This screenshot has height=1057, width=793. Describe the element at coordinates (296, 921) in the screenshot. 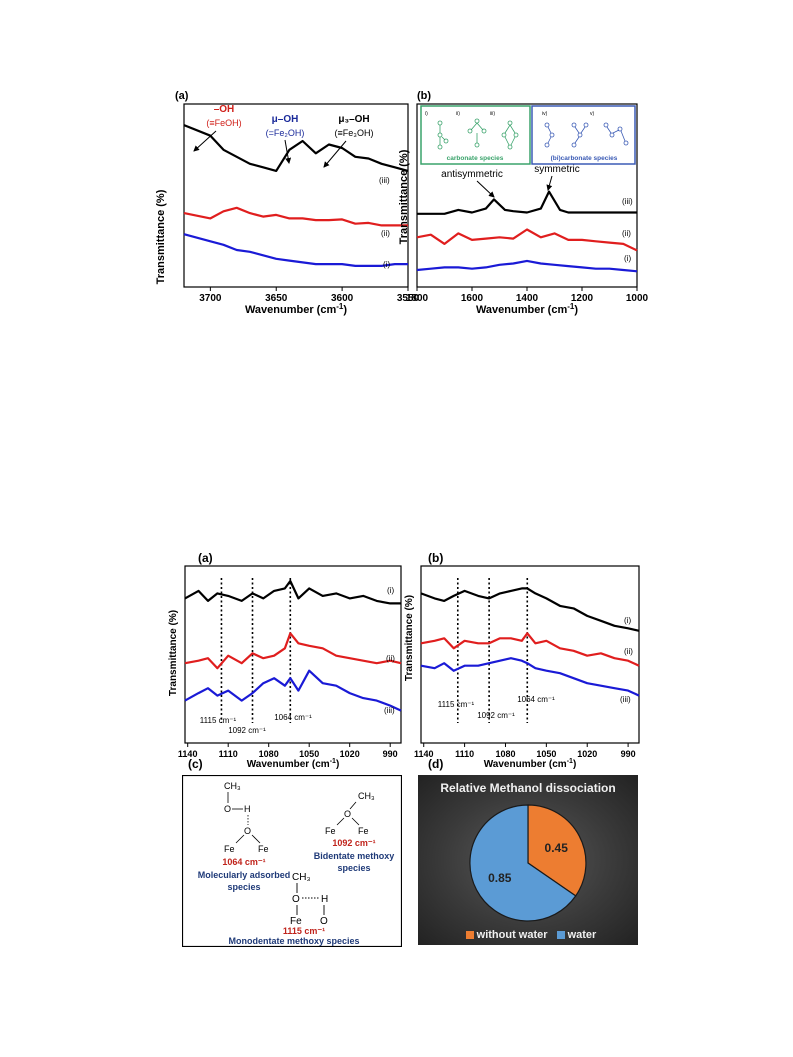

I see `s3-fe: Fe` at that location.